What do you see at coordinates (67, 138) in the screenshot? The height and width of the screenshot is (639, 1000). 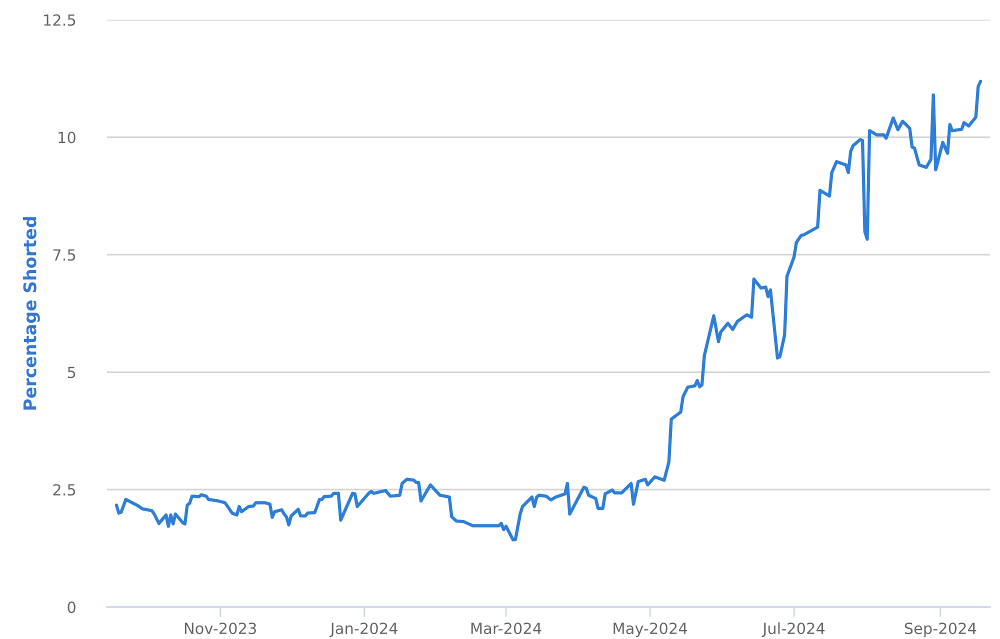 I see `y-tick-label: 10` at bounding box center [67, 138].